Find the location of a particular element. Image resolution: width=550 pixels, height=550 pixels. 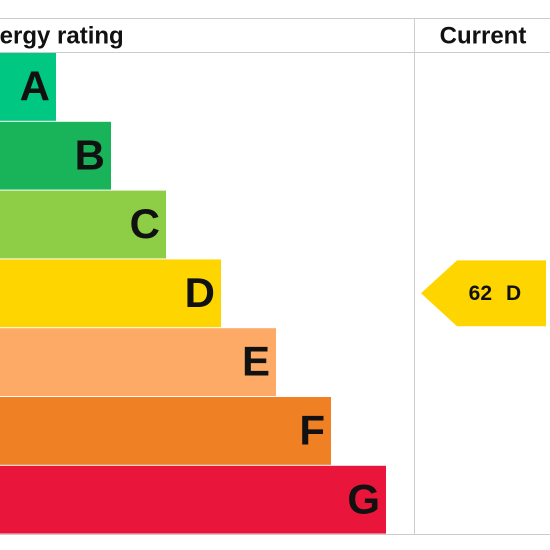

current-band: D is located at coordinates (513, 293).